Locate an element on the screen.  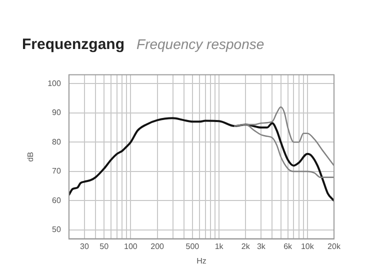
x-tick-label: 500 is located at coordinates (193, 246).